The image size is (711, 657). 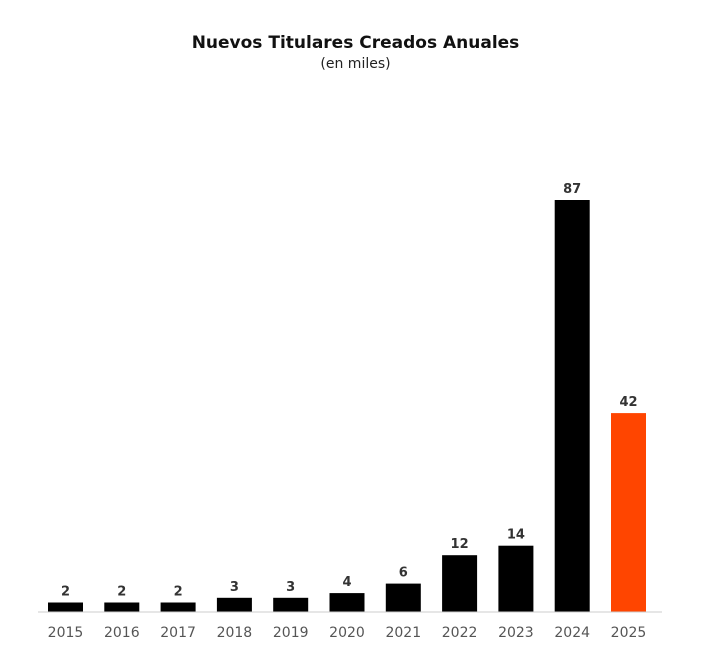 What do you see at coordinates (178, 592) in the screenshot?
I see `value-label-2017: 2` at bounding box center [178, 592].